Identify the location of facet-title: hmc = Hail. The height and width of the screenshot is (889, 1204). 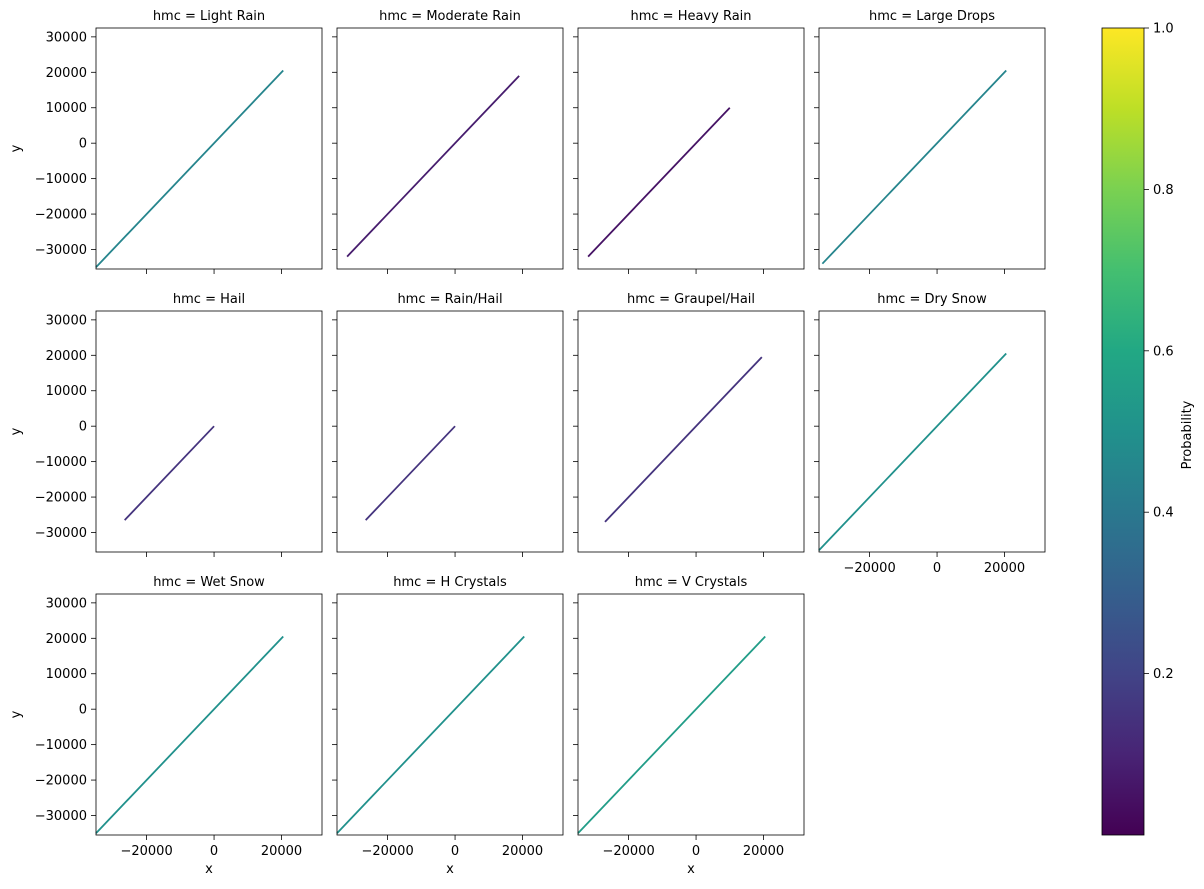
(209, 299).